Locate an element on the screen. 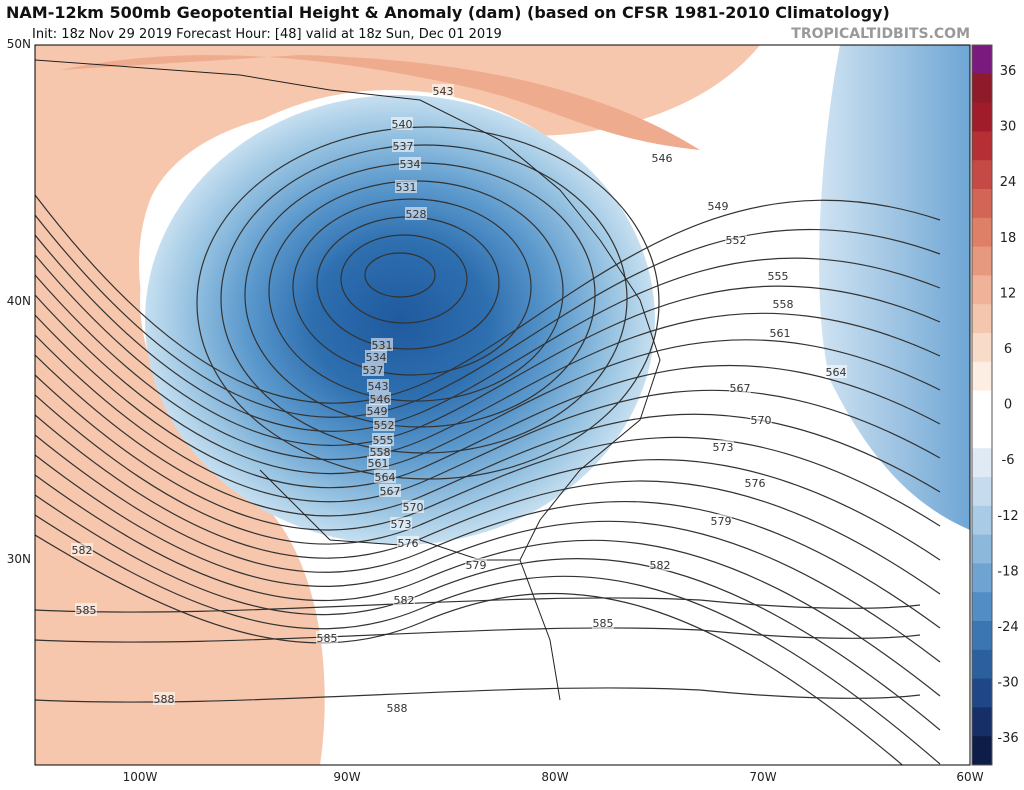 The width and height of the screenshot is (1024, 790). colorbar-tick-label: -36 is located at coordinates (1007, 738).